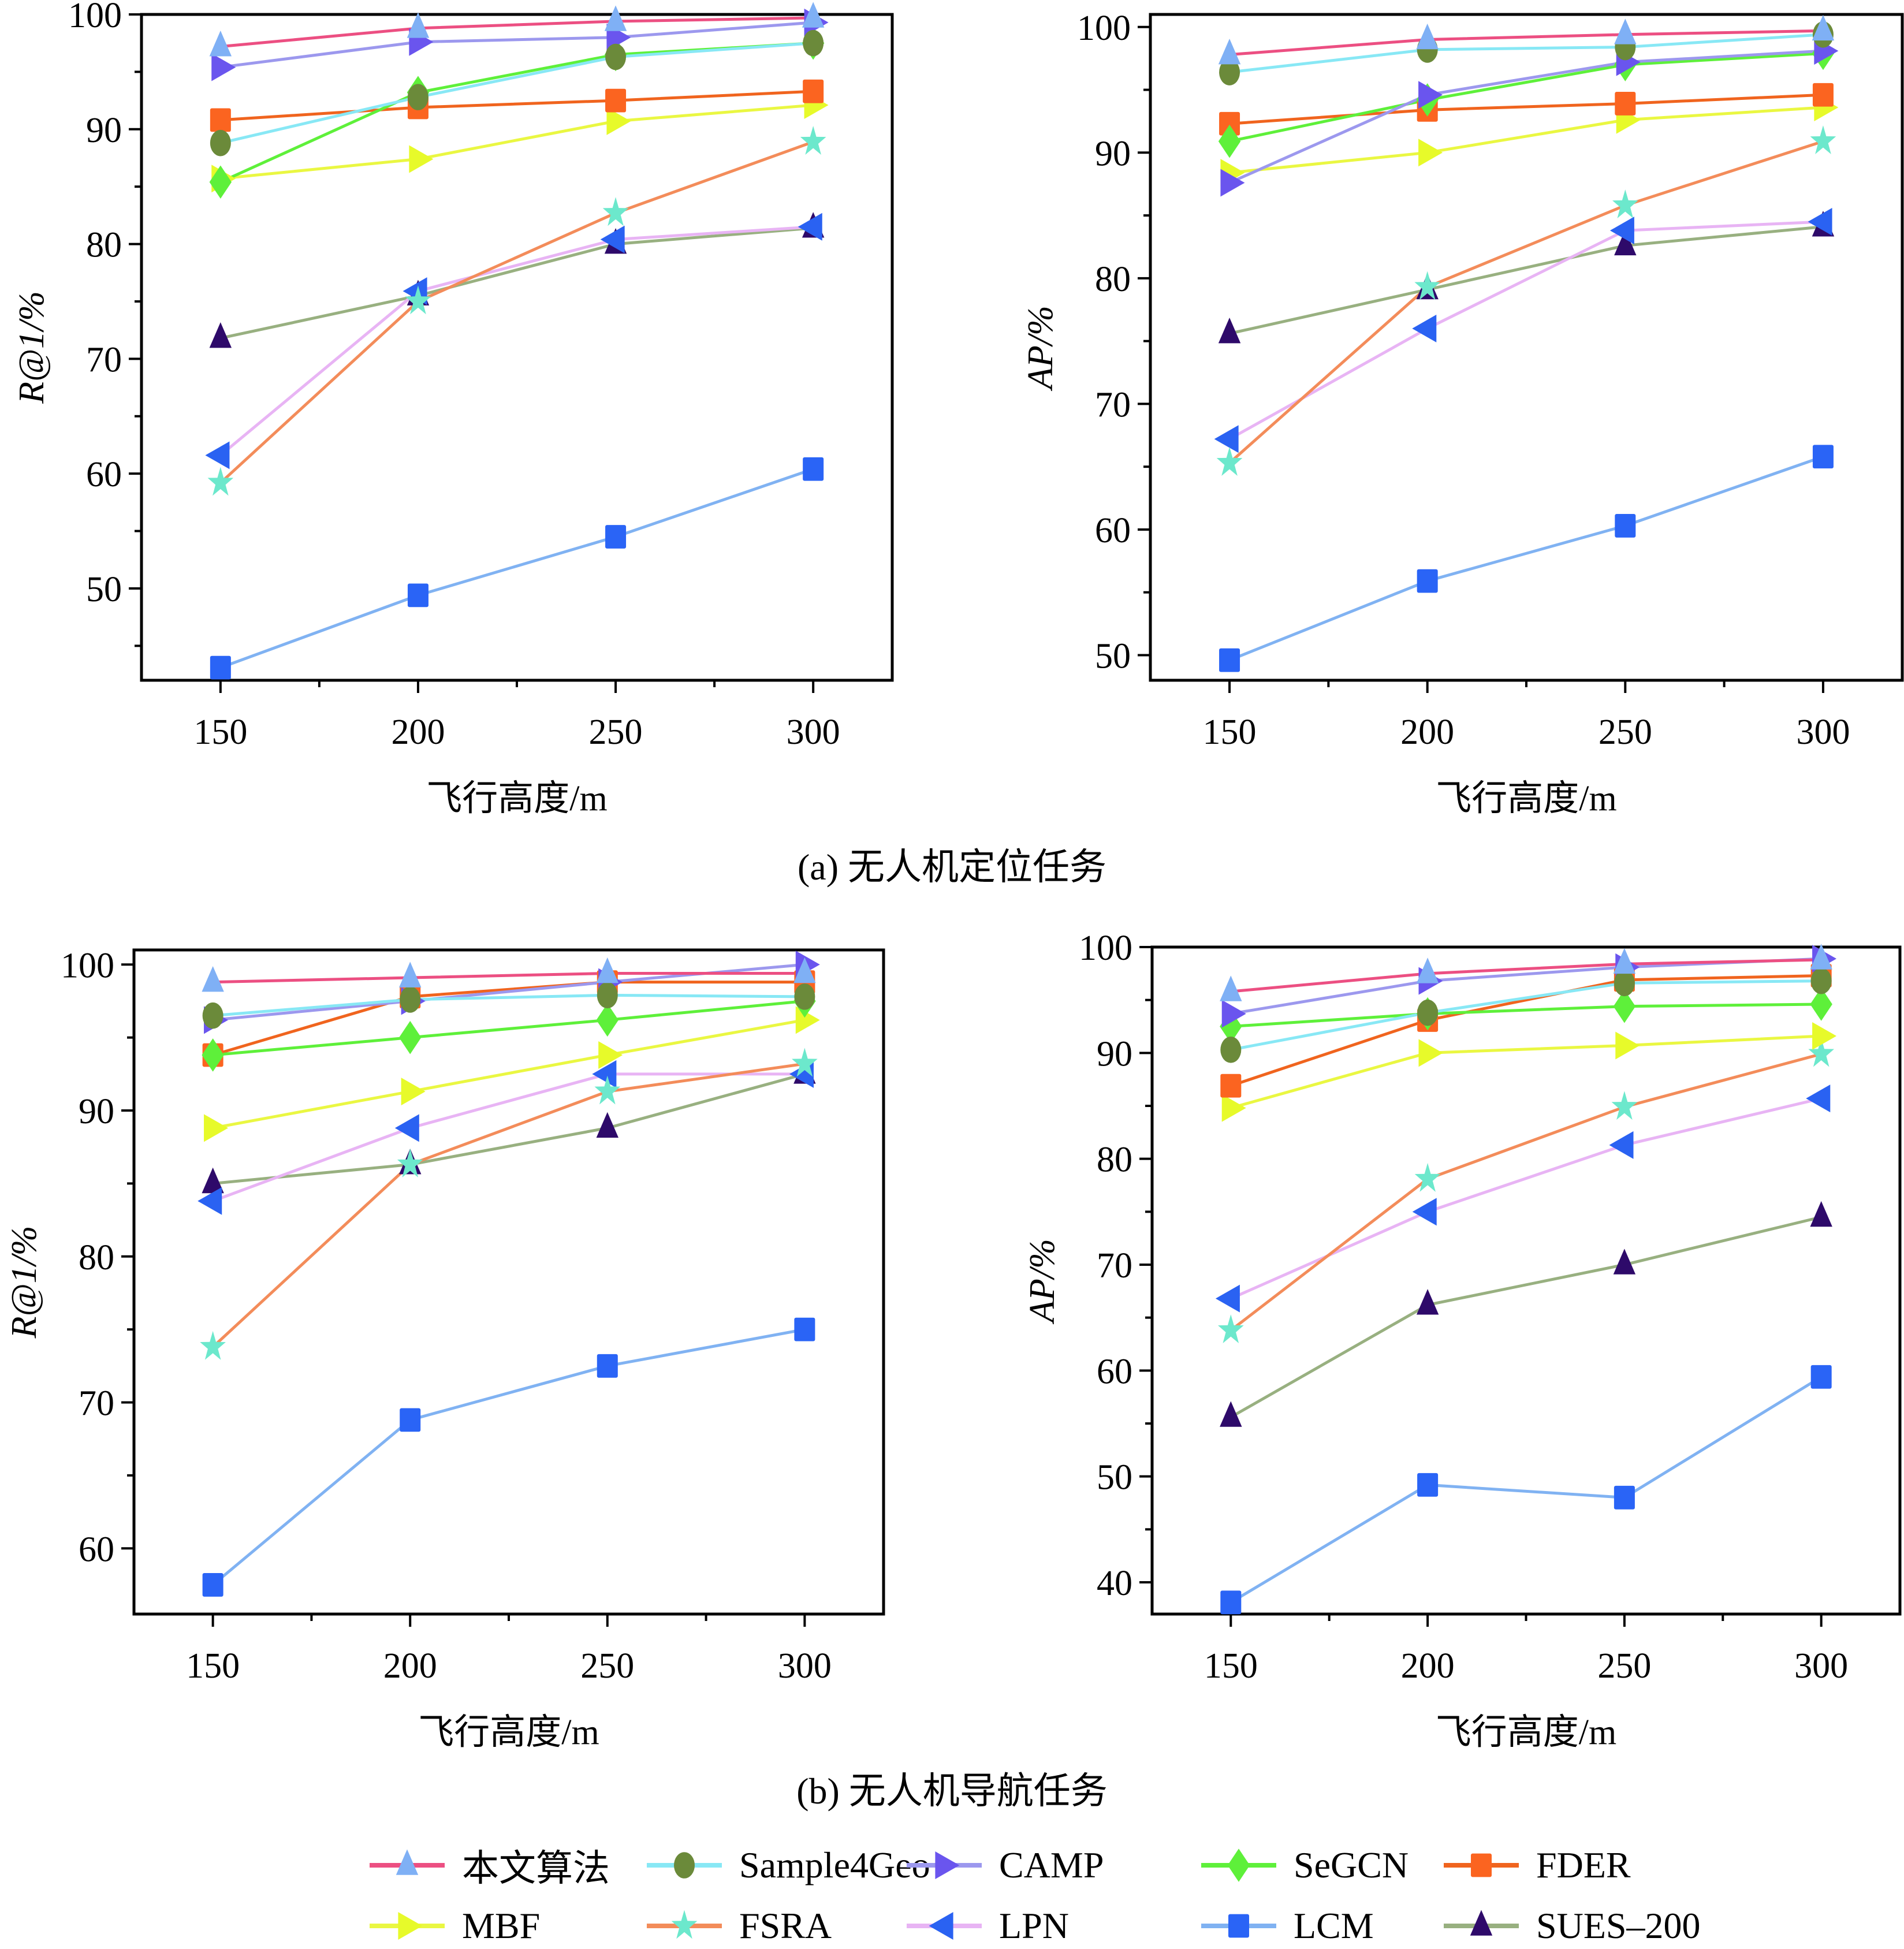 This screenshot has height=1949, width=1904. What do you see at coordinates (1042, 1282) in the screenshot?
I see `y-axis-label: AP/%` at bounding box center [1042, 1282].